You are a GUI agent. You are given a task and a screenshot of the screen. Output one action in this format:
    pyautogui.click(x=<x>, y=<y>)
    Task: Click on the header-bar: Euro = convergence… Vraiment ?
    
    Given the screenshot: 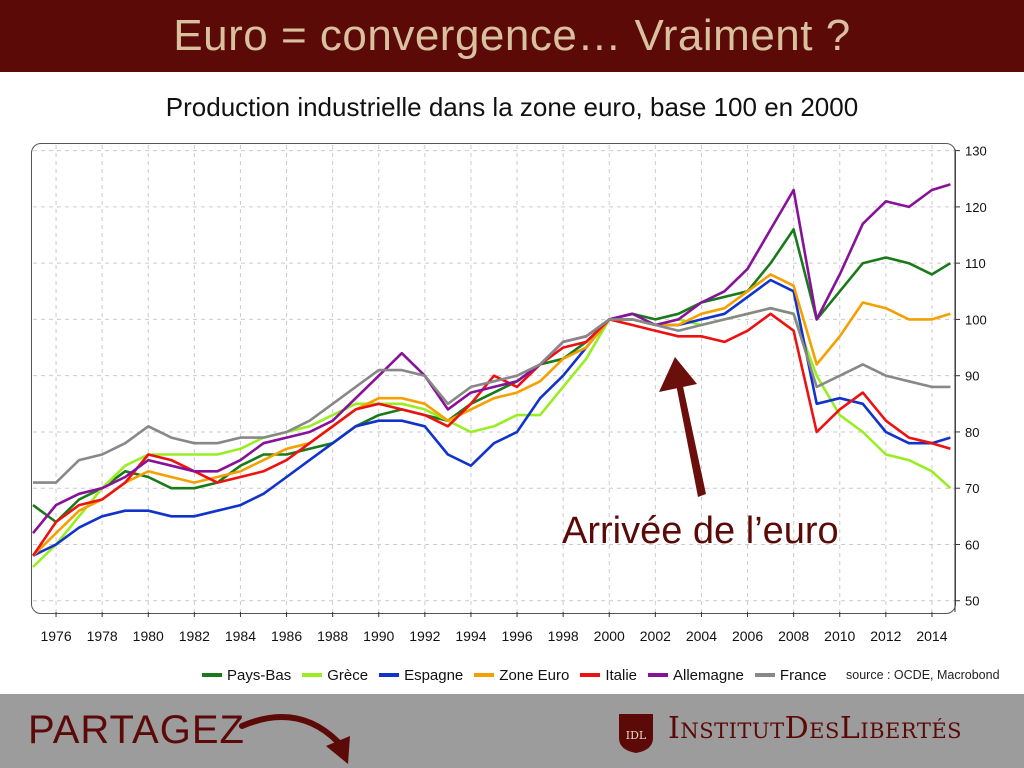 What is the action you would take?
    pyautogui.click(x=512, y=36)
    